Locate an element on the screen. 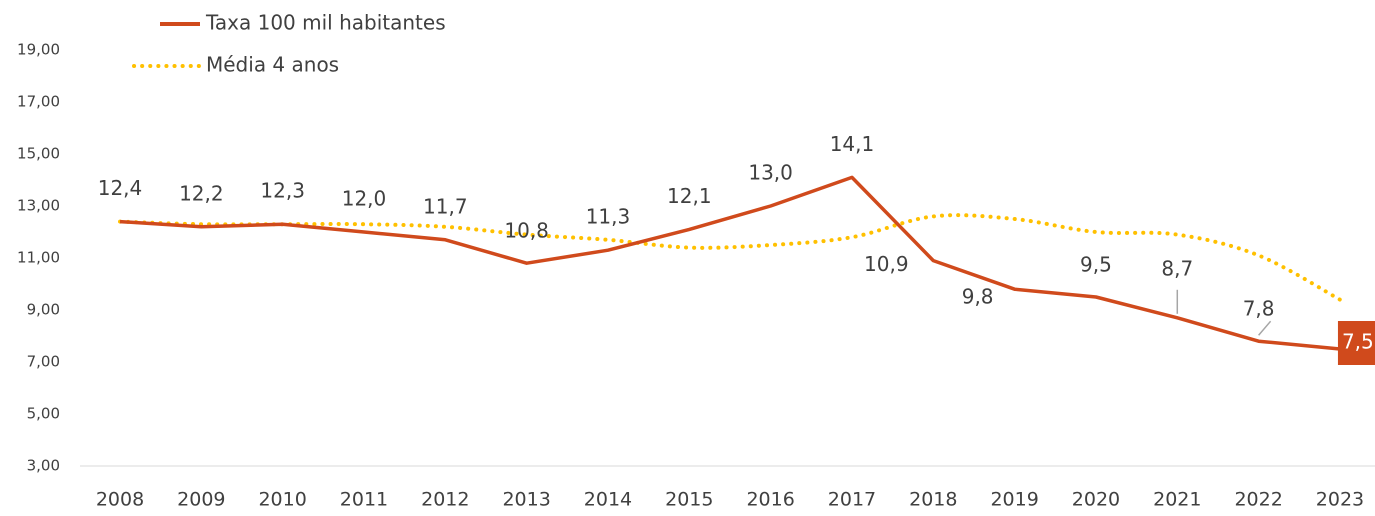 Image resolution: width=1375 pixels, height=516 pixels. data-label-box is located at coordinates (1356, 343).